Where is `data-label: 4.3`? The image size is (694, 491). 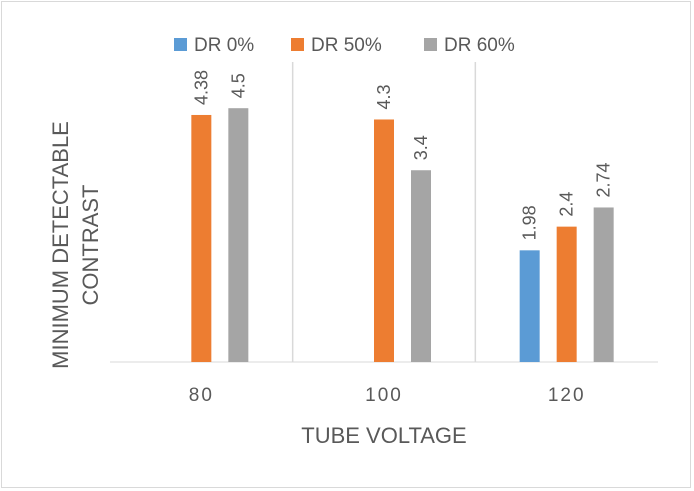 data-label: 4.3 is located at coordinates (384, 96).